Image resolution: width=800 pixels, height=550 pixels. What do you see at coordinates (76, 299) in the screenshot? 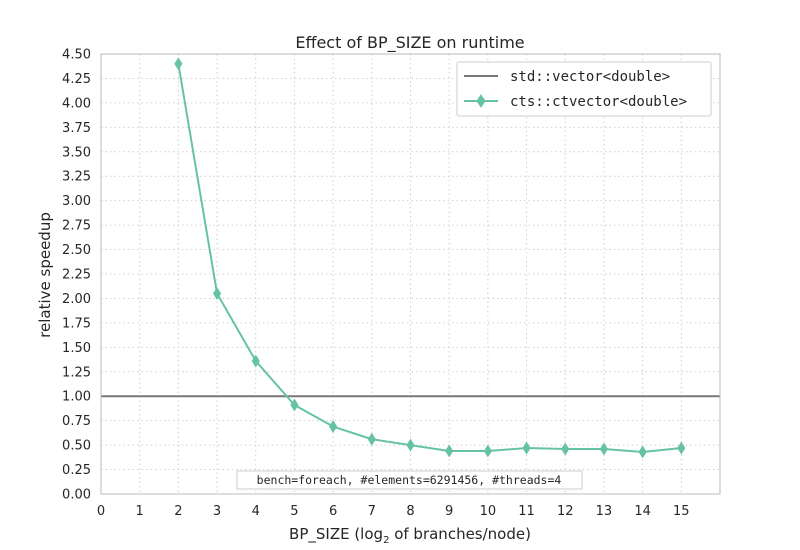
I see `y-tick-label: 2.00` at bounding box center [76, 299].